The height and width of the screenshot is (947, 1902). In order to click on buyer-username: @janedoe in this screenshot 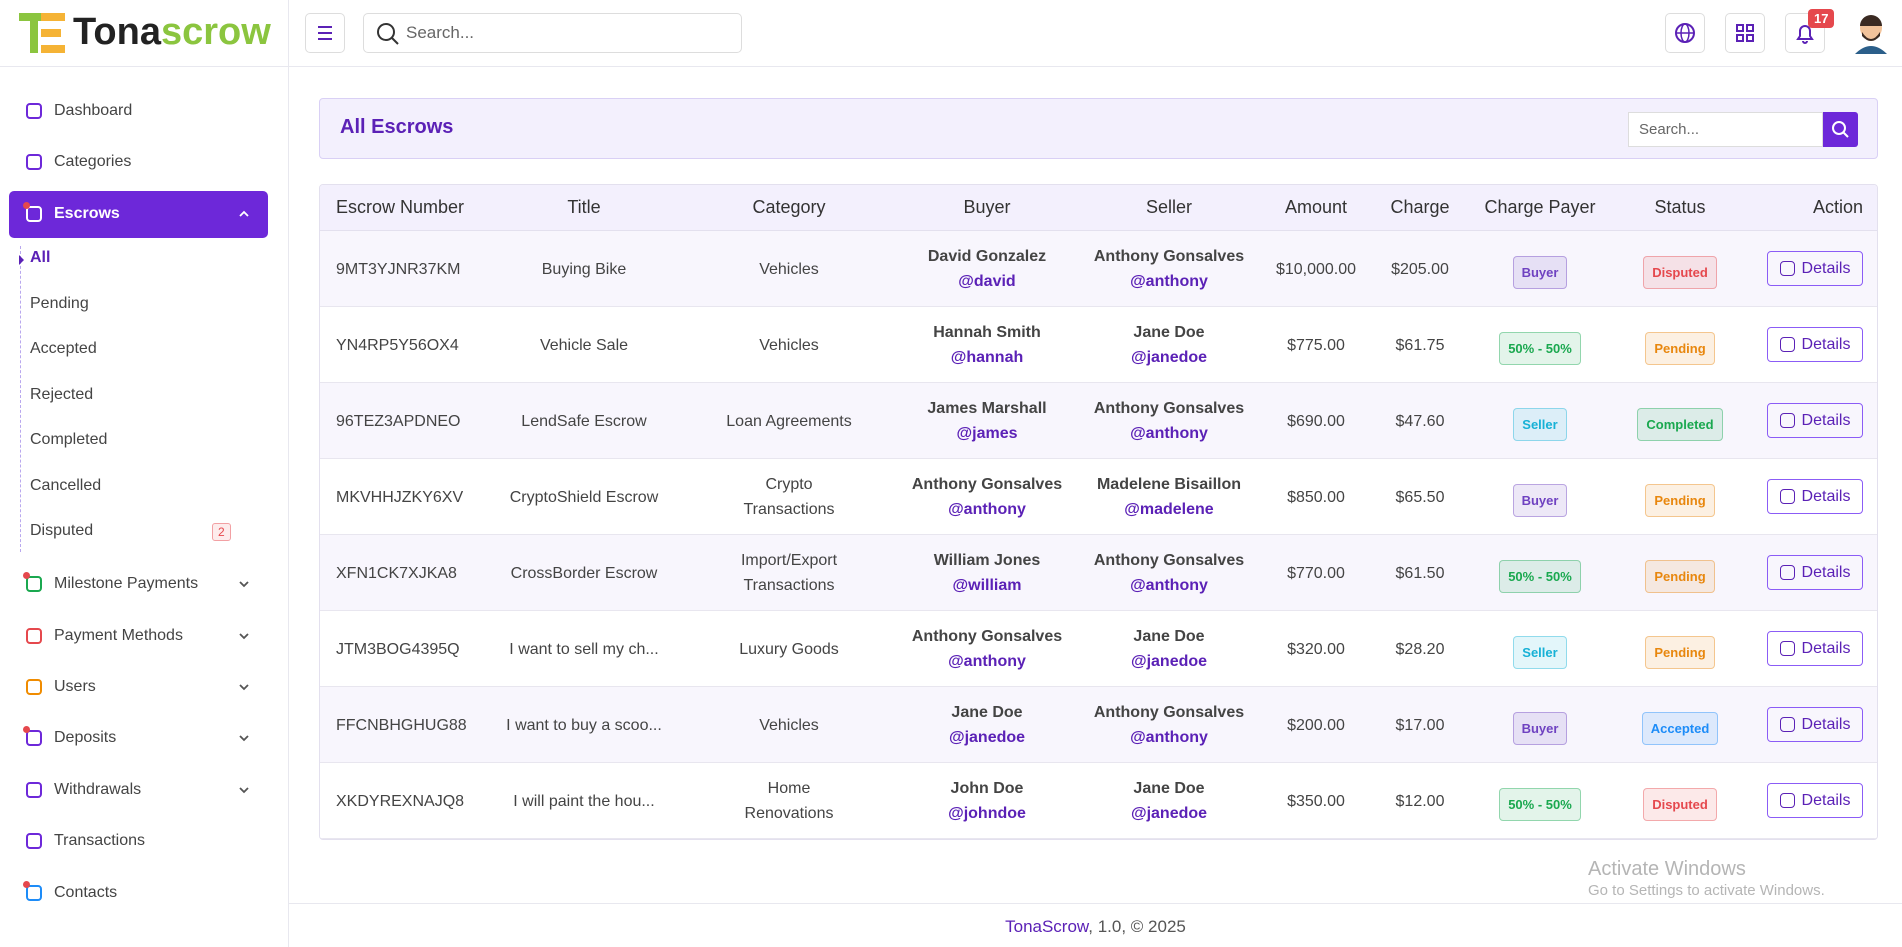, I will do `click(987, 737)`.